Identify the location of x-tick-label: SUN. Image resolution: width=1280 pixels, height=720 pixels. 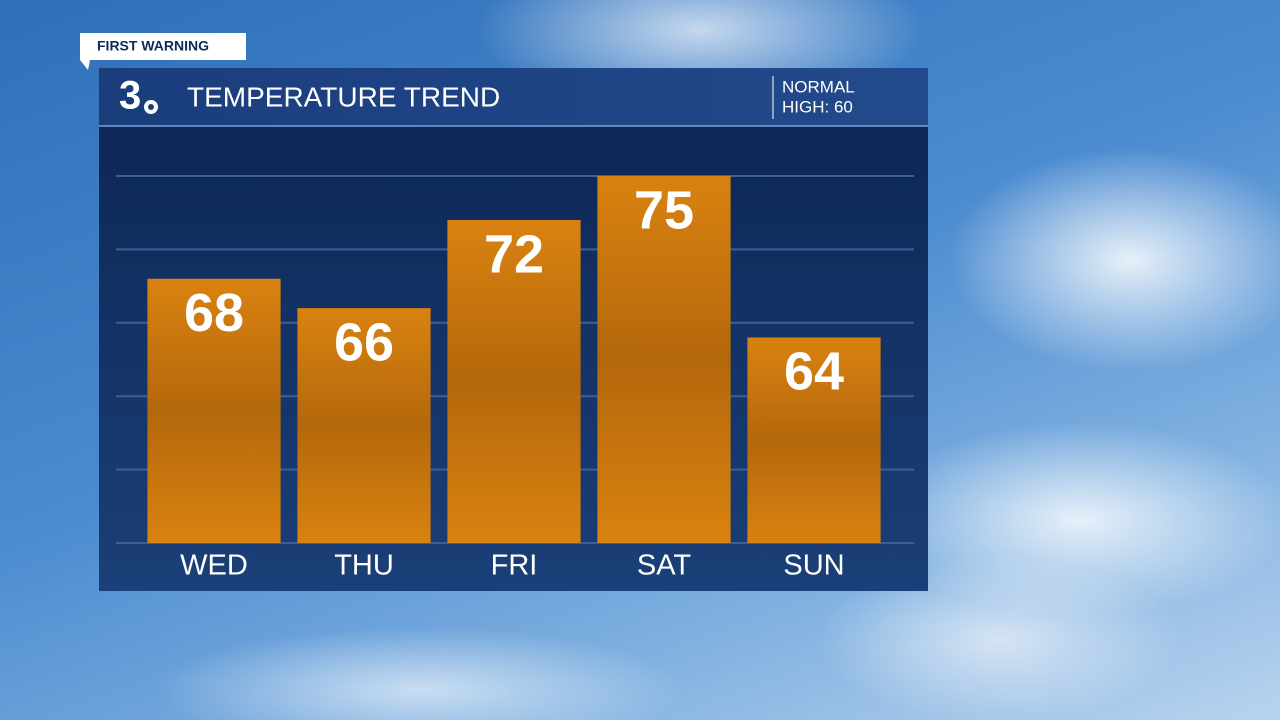
(813, 566).